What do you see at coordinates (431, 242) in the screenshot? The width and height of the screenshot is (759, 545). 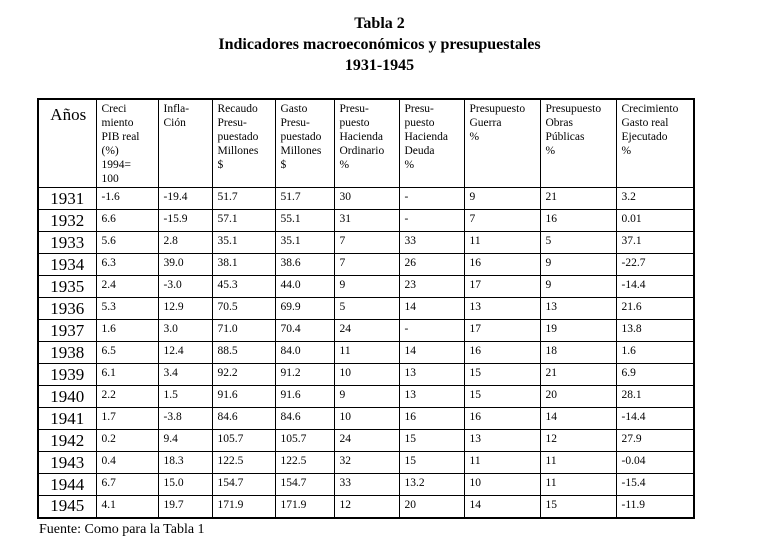 I see `data-cell-hacienda-deuda: 33` at bounding box center [431, 242].